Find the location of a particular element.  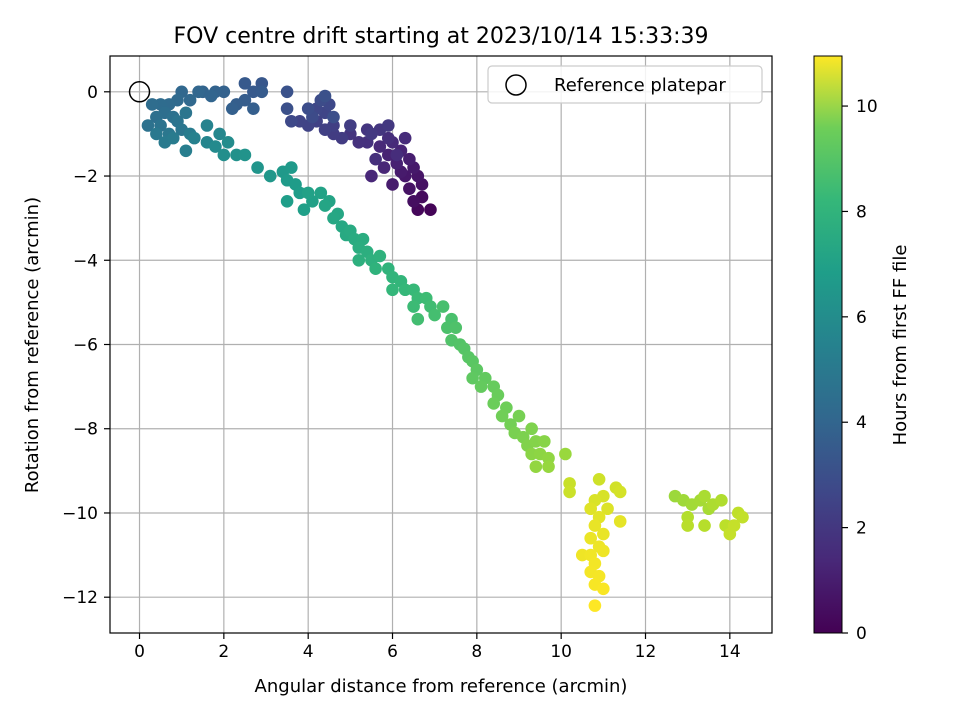

legend: Reference platepar is located at coordinates (625, 84).